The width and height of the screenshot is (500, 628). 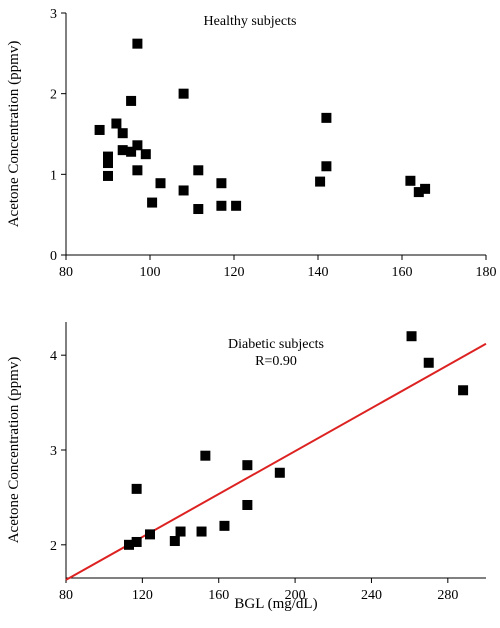 What do you see at coordinates (53, 356) in the screenshot?
I see `y-tick-label: 4` at bounding box center [53, 356].